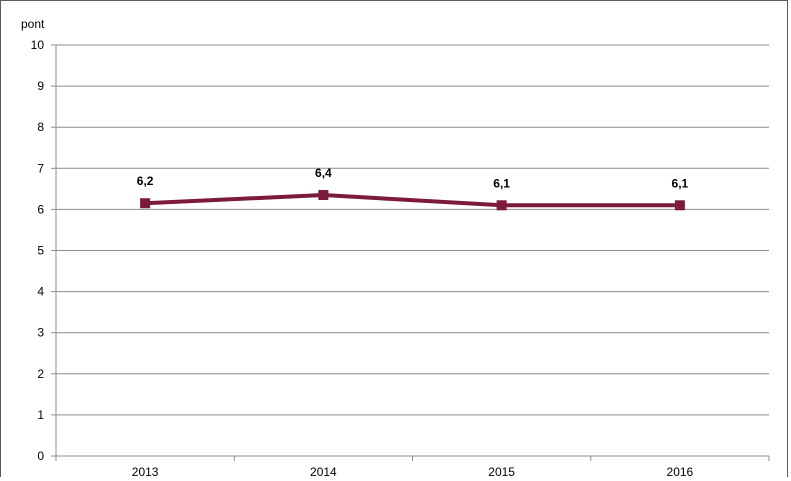  What do you see at coordinates (38, 45) in the screenshot?
I see `y-tick-label: 10` at bounding box center [38, 45].